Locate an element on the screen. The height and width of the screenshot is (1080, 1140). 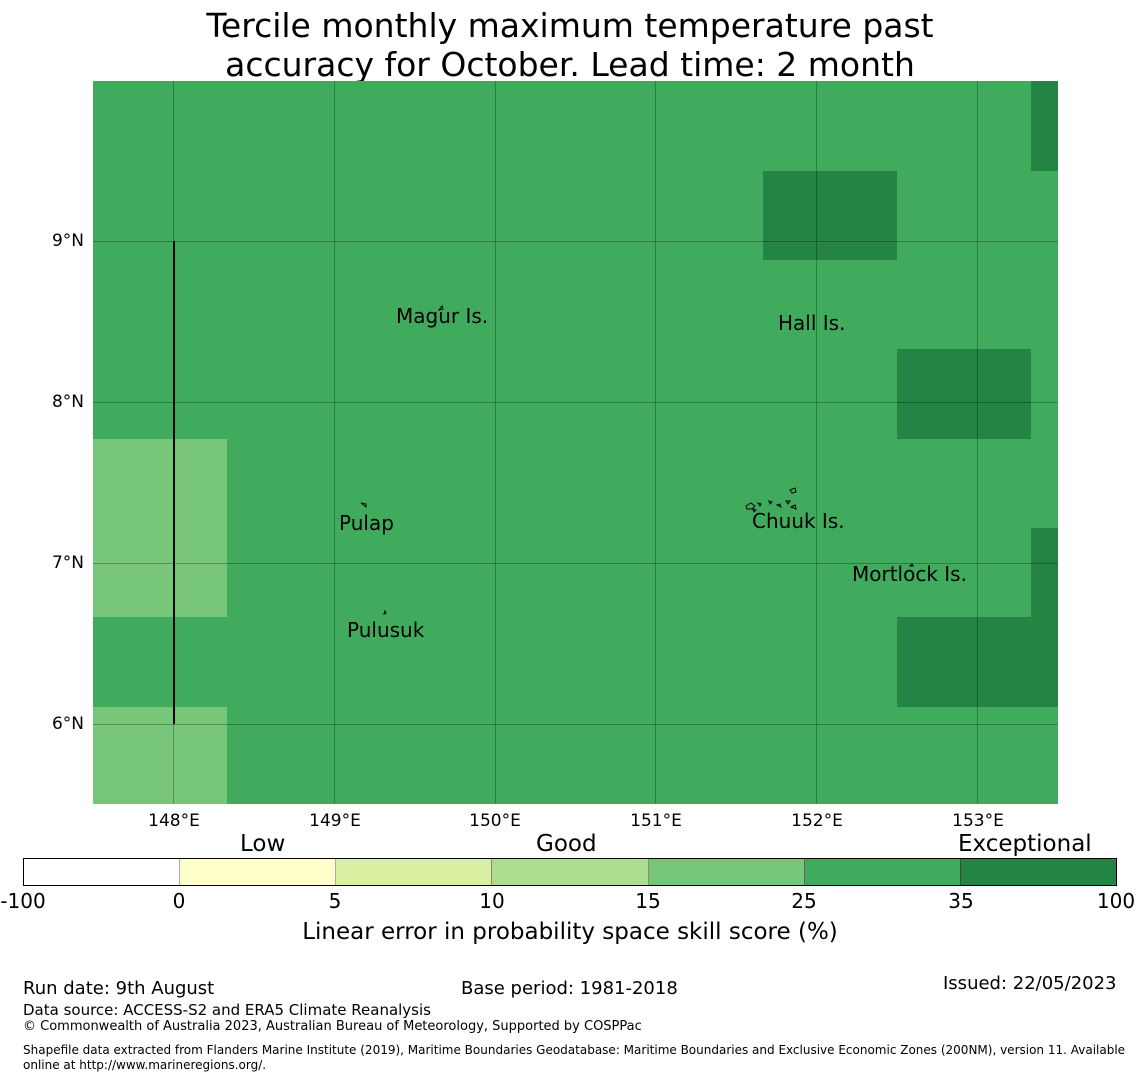
base-period: Base period: 1981-2018 is located at coordinates (569, 988).